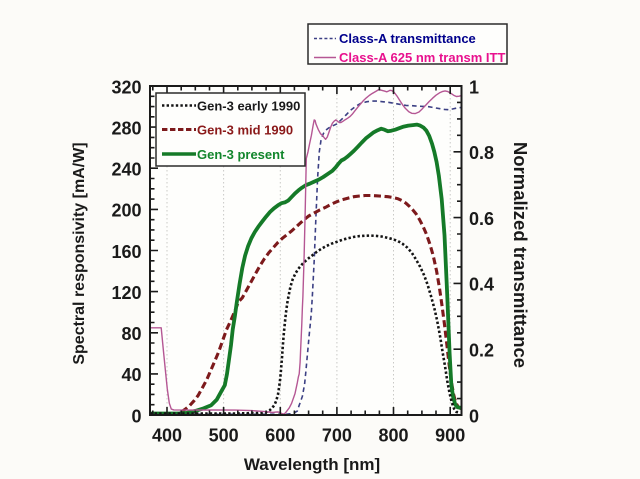 The height and width of the screenshot is (479, 640). What do you see at coordinates (167, 436) in the screenshot?
I see `svg-text: 400` at bounding box center [167, 436].